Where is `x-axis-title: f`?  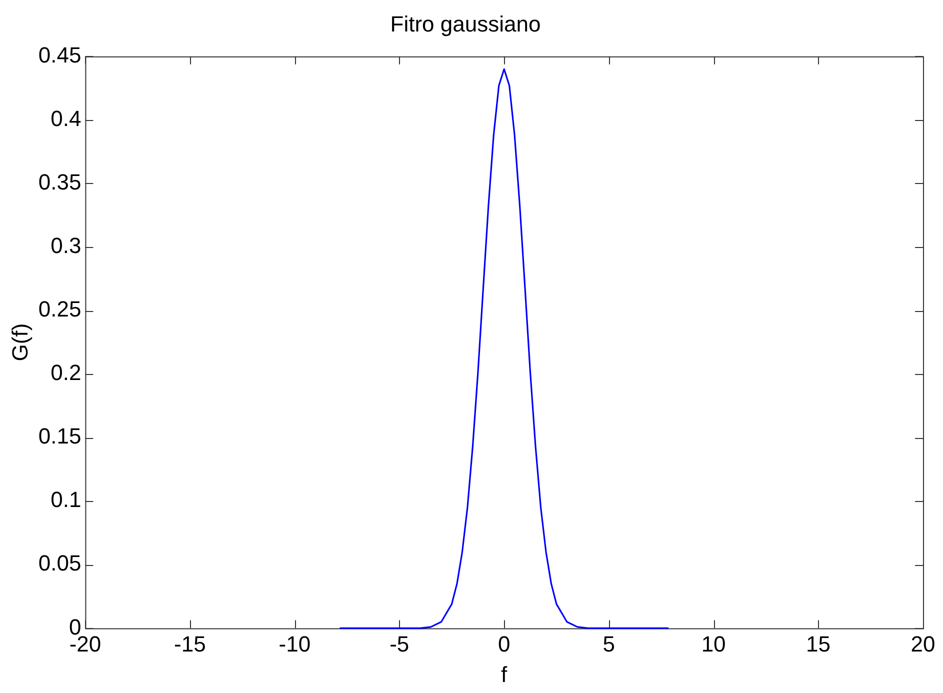
x-axis-title: f is located at coordinates (504, 674).